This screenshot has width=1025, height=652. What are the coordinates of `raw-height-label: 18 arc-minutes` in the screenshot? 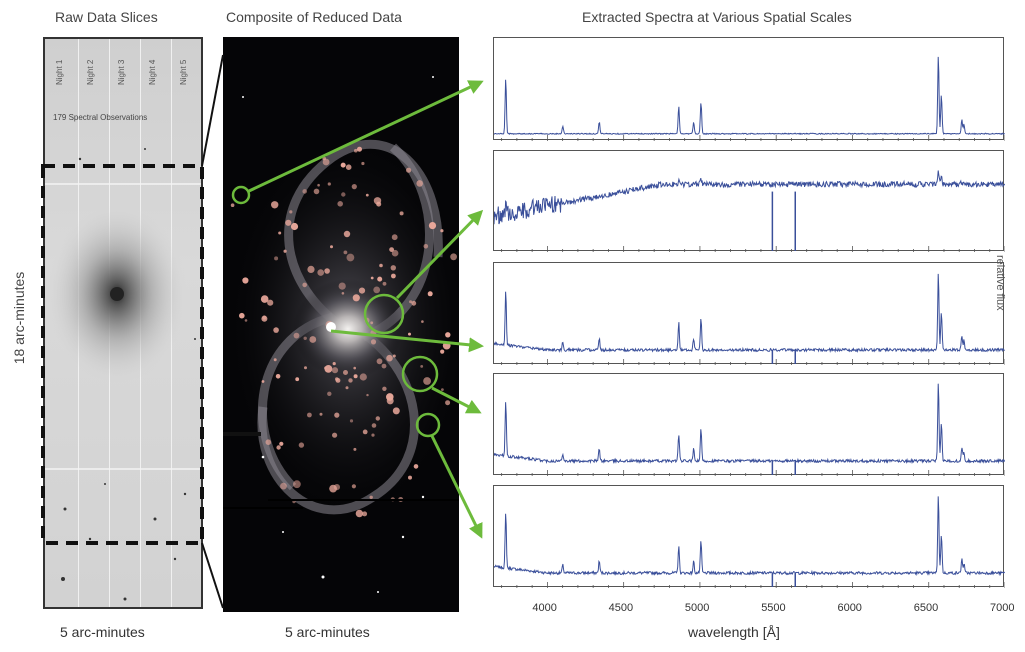 It's located at (19, 318).